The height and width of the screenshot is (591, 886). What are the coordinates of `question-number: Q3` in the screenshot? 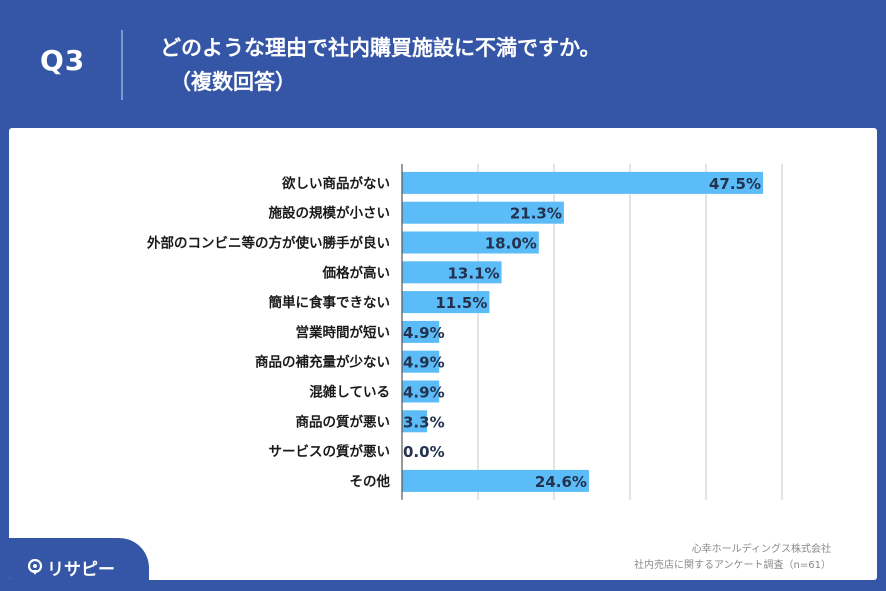 It's located at (63, 60).